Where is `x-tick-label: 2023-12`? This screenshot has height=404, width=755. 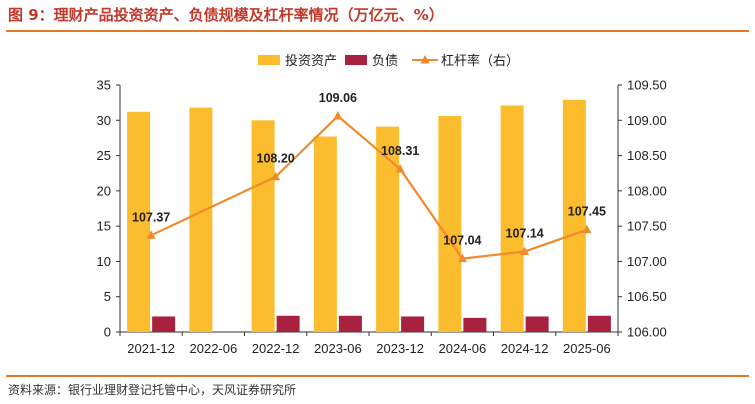 x-tick-label: 2023-12 is located at coordinates (400, 348).